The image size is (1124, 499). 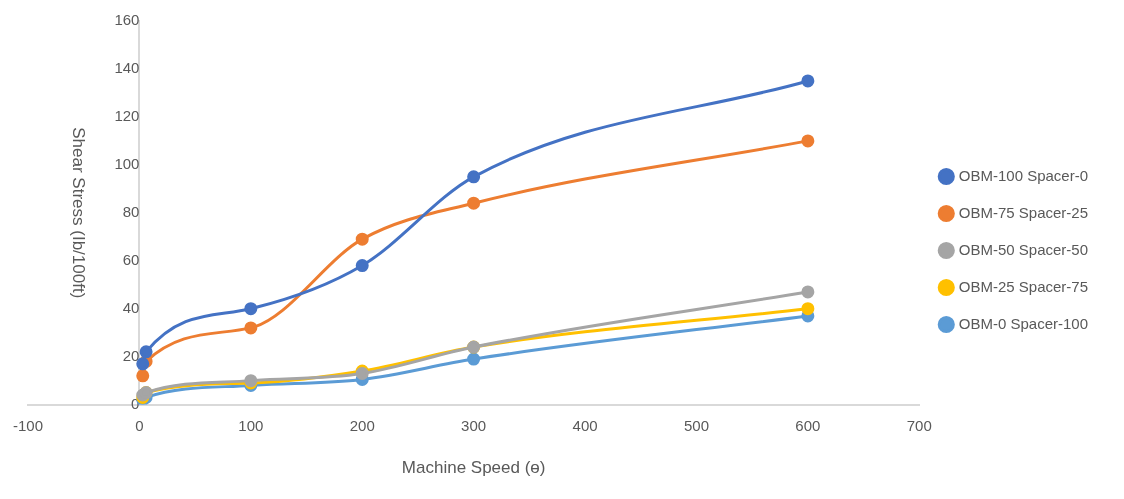 What do you see at coordinates (131, 355) in the screenshot?
I see `y-tick-label: 20` at bounding box center [131, 355].